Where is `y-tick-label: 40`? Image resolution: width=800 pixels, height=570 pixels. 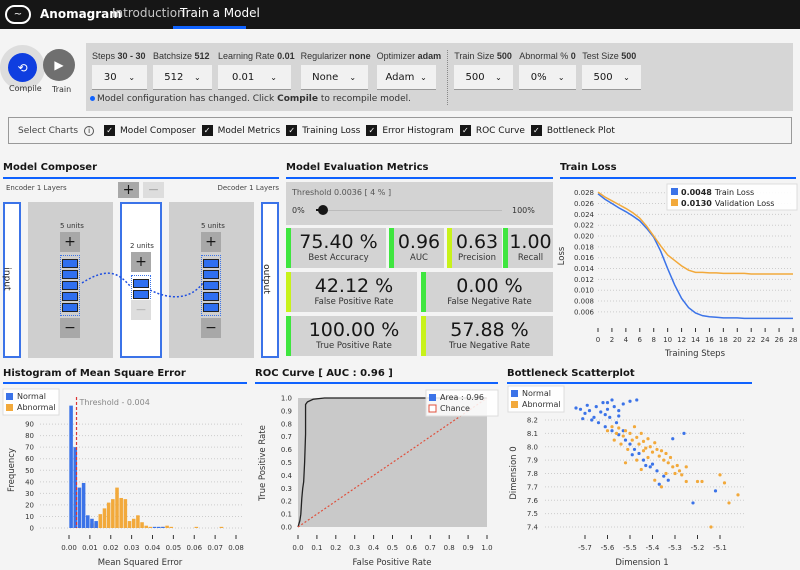 y-tick-label: 40 is located at coordinates (29, 482).